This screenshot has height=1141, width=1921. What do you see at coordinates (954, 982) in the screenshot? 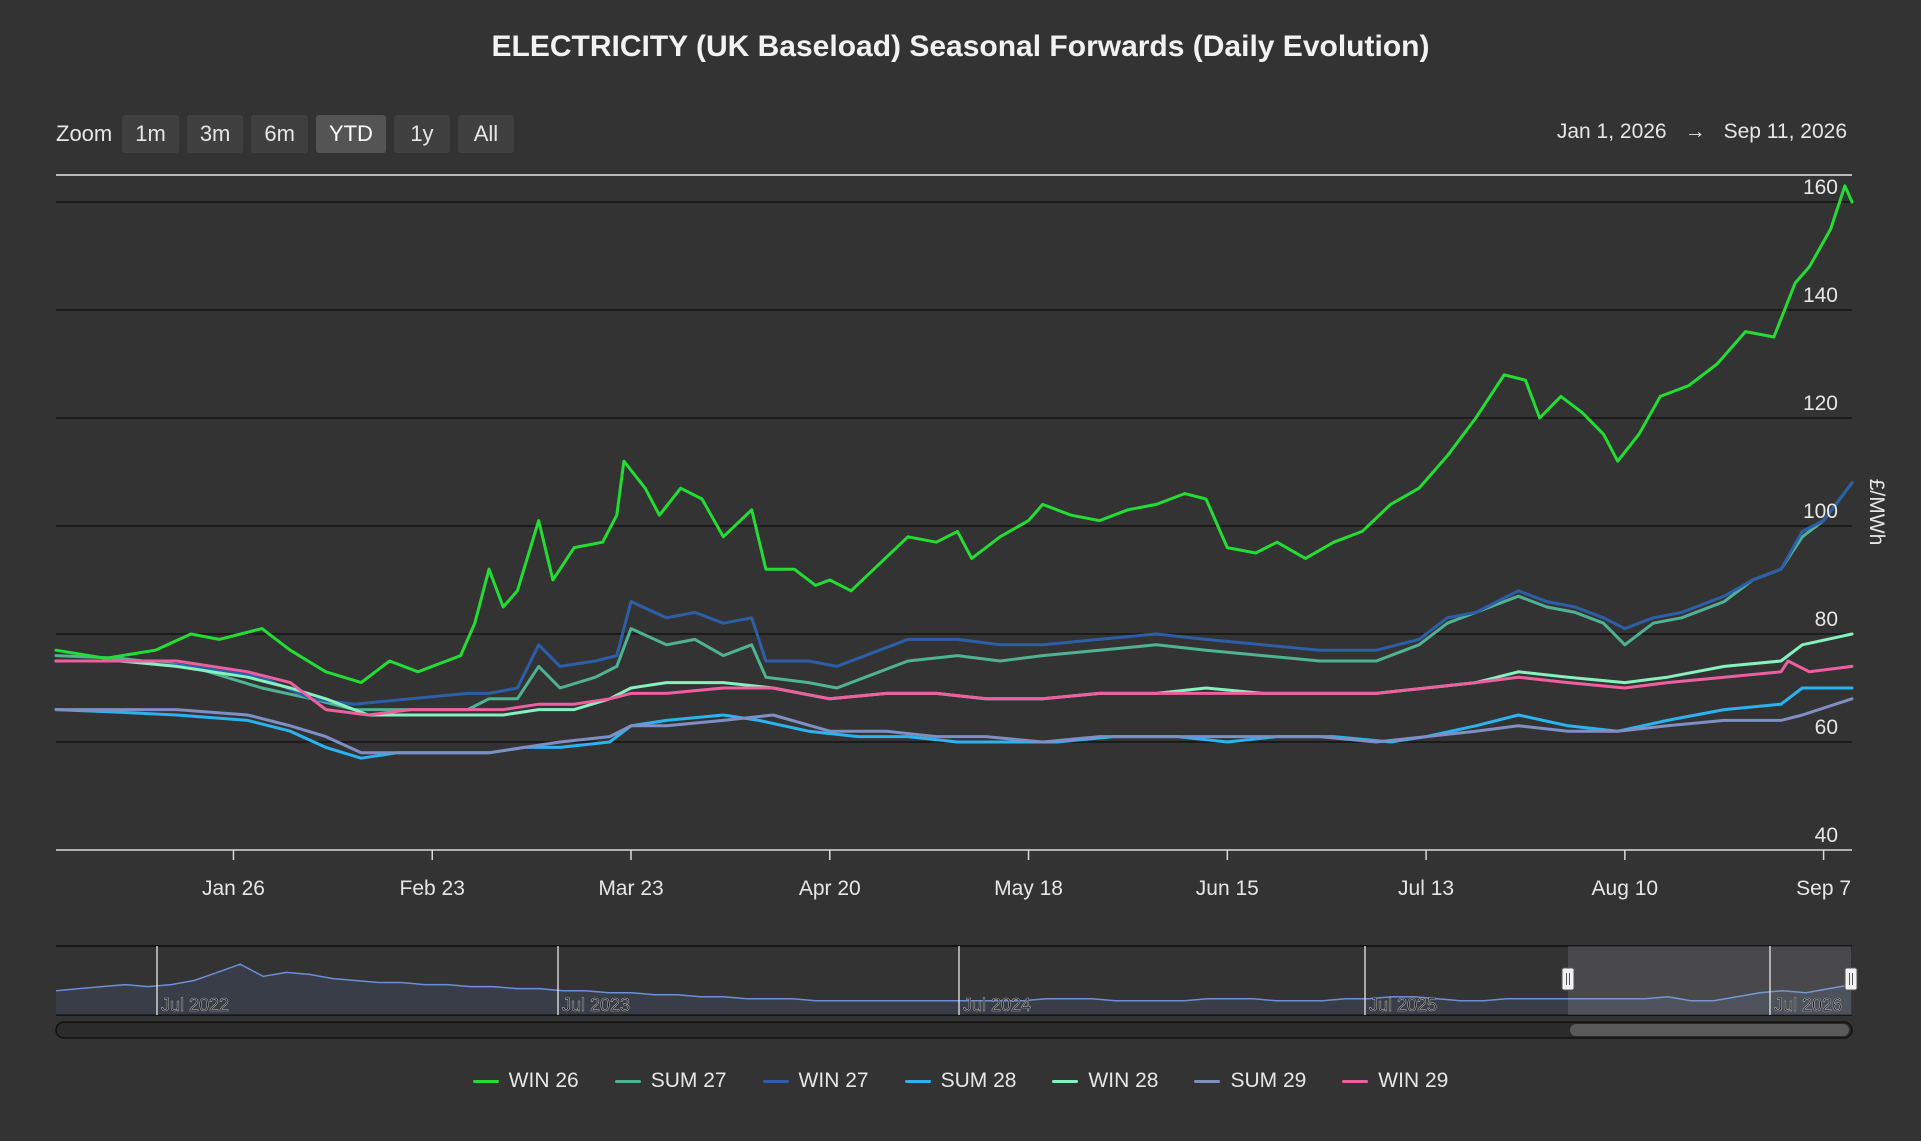
I see `navigator-line` at bounding box center [954, 982].